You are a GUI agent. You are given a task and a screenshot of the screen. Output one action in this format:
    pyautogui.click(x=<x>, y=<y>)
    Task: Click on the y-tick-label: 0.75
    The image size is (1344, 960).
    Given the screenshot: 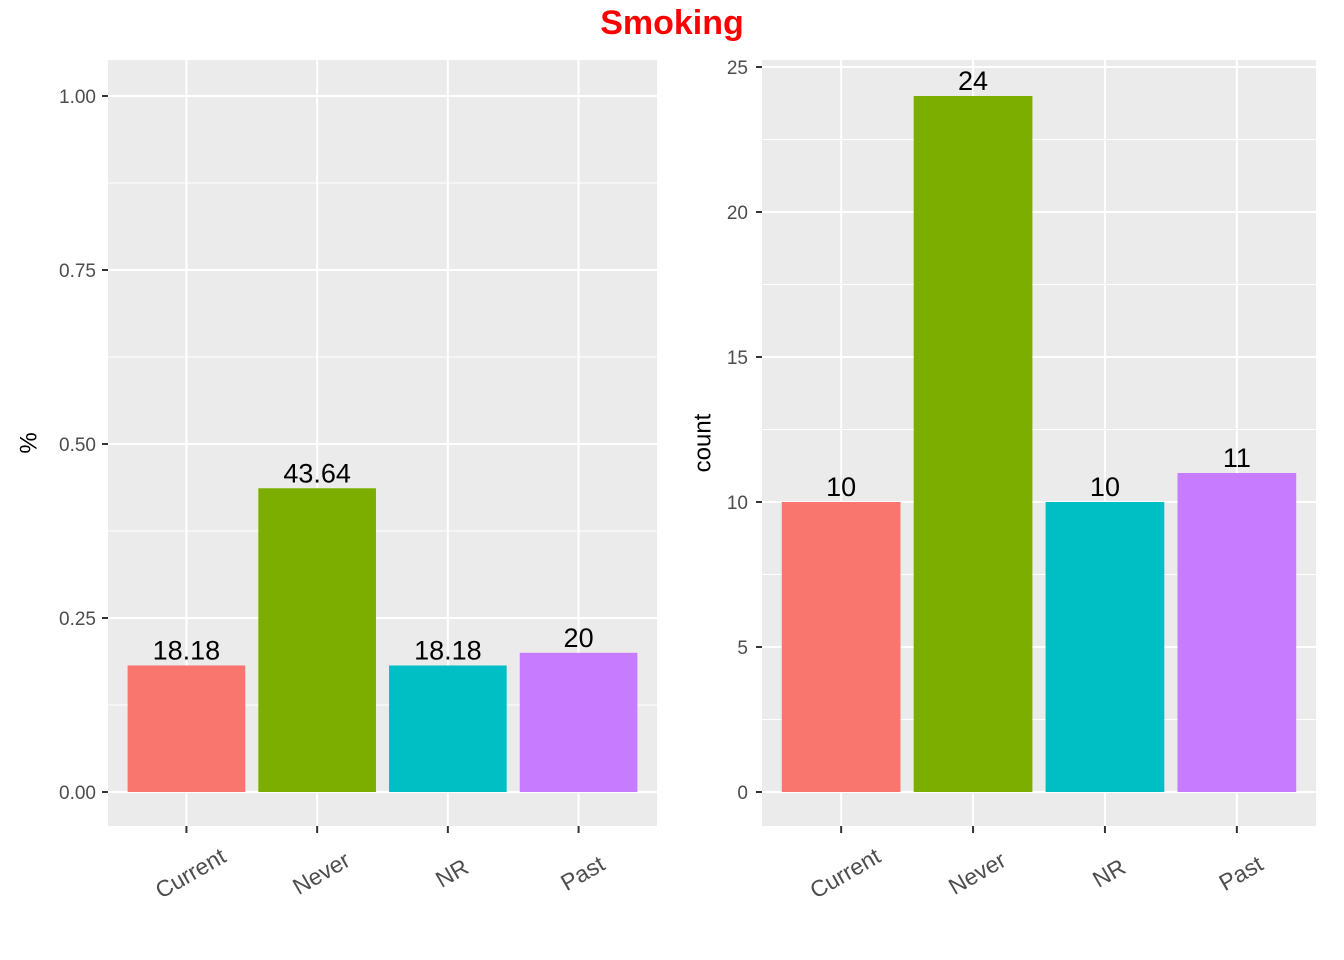 What is the action you would take?
    pyautogui.click(x=77, y=271)
    